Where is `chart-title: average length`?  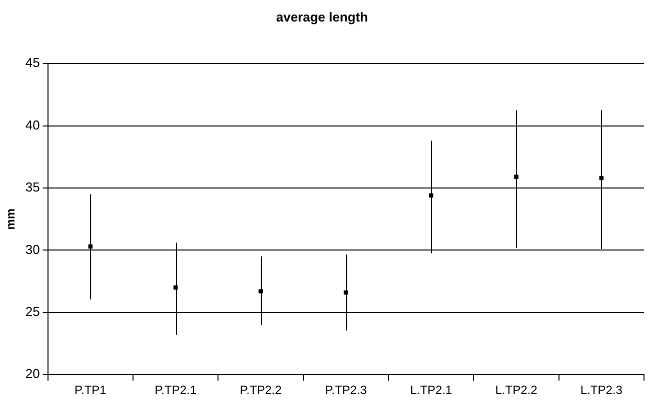
chart-title: average length is located at coordinates (322, 16).